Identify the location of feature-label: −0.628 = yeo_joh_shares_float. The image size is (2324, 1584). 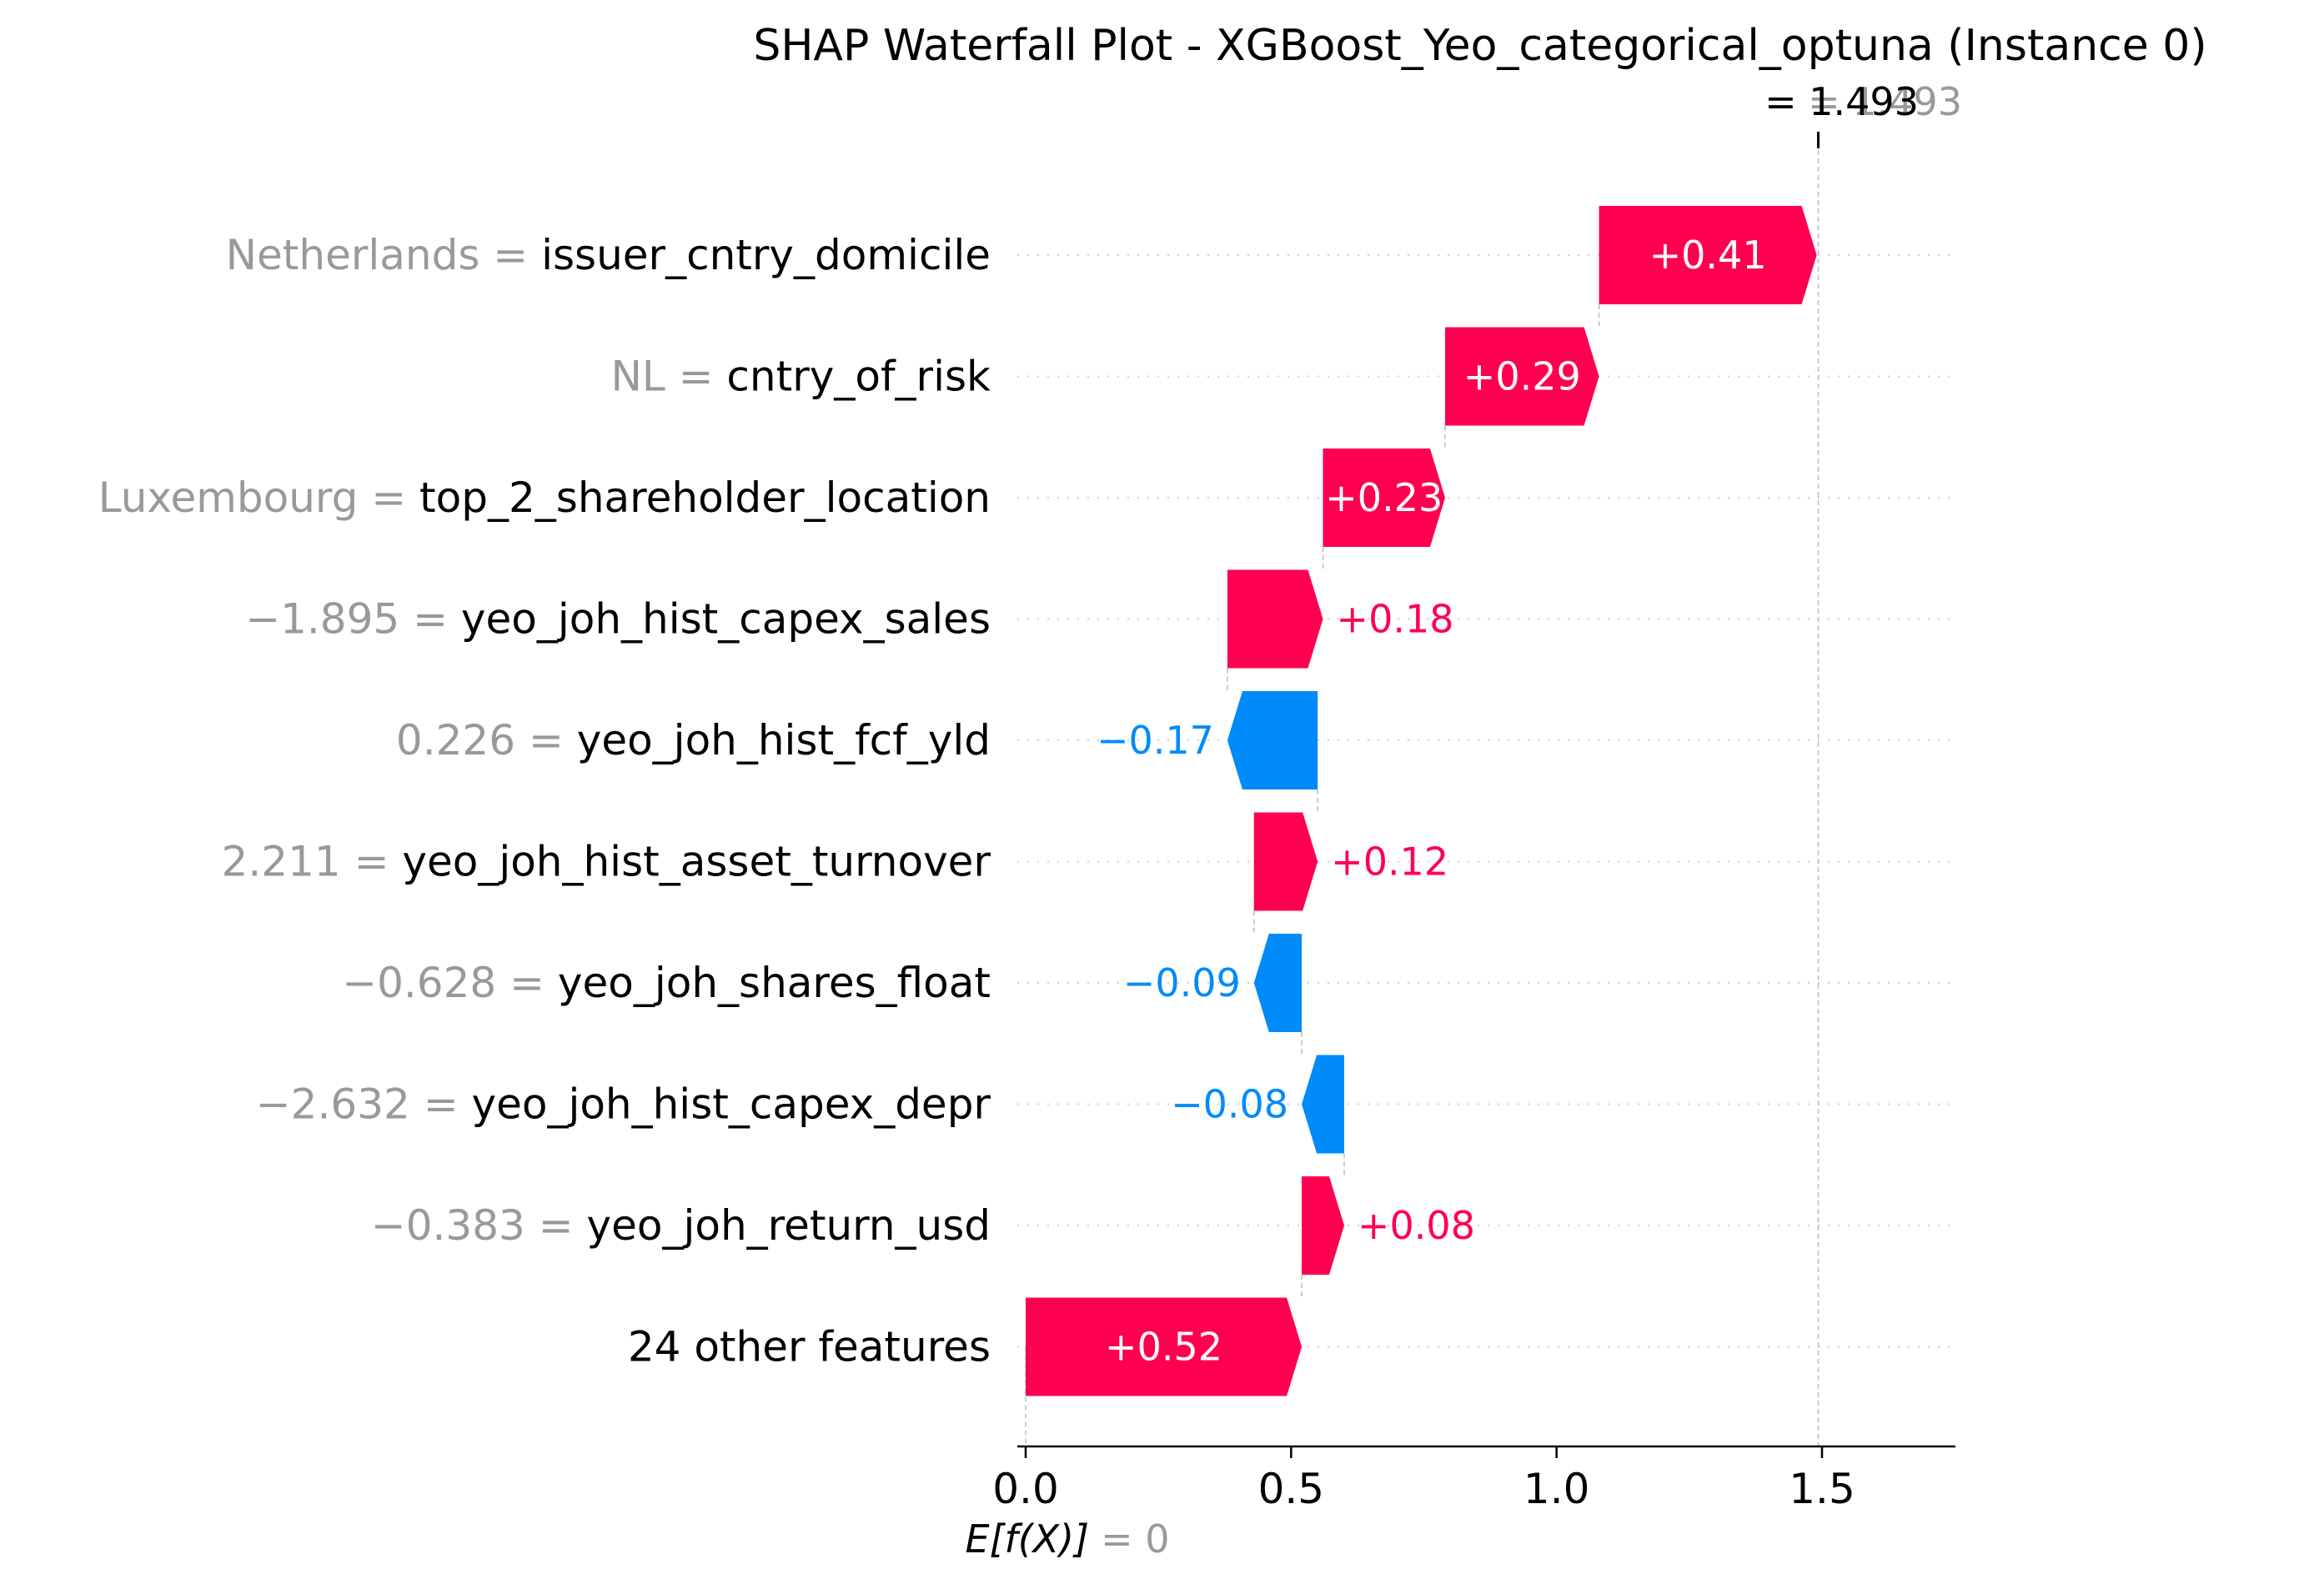
(666, 983).